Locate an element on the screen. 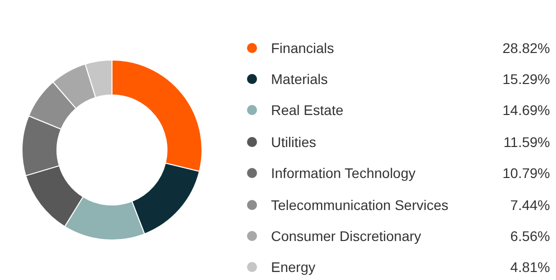  legend-label: Consumer Discretionary is located at coordinates (346, 236).